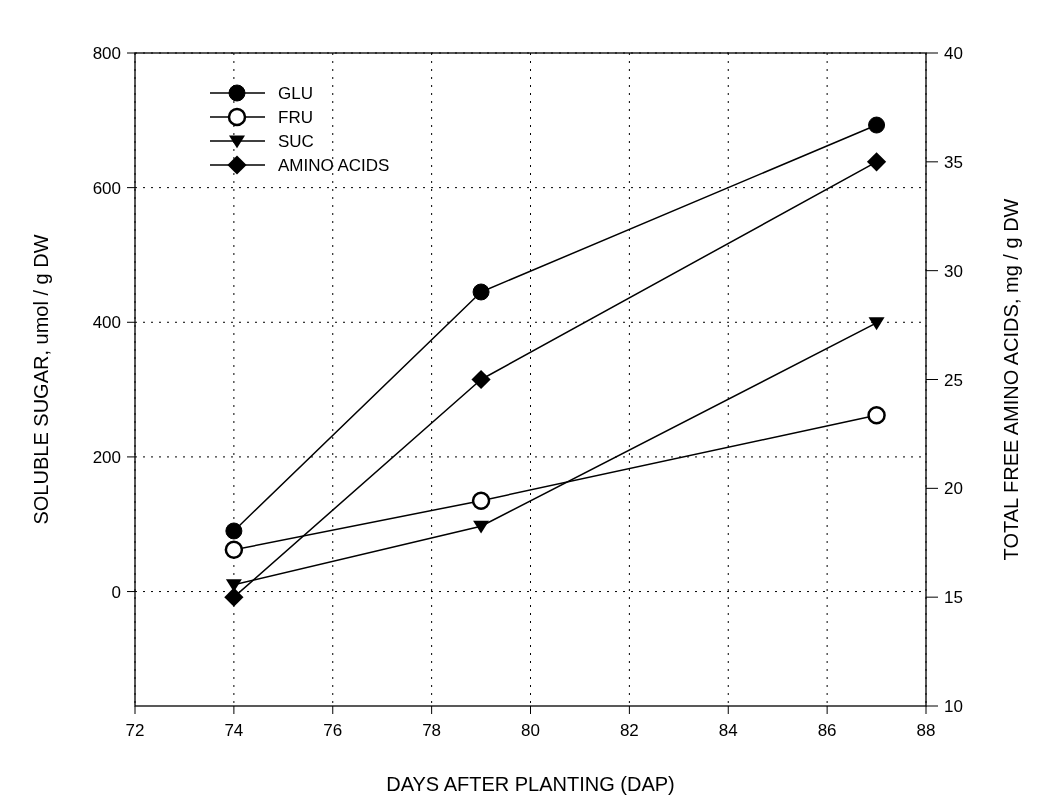 This screenshot has width=1046, height=805. Describe the element at coordinates (106, 53) in the screenshot. I see `y-tick-label: 800` at that location.